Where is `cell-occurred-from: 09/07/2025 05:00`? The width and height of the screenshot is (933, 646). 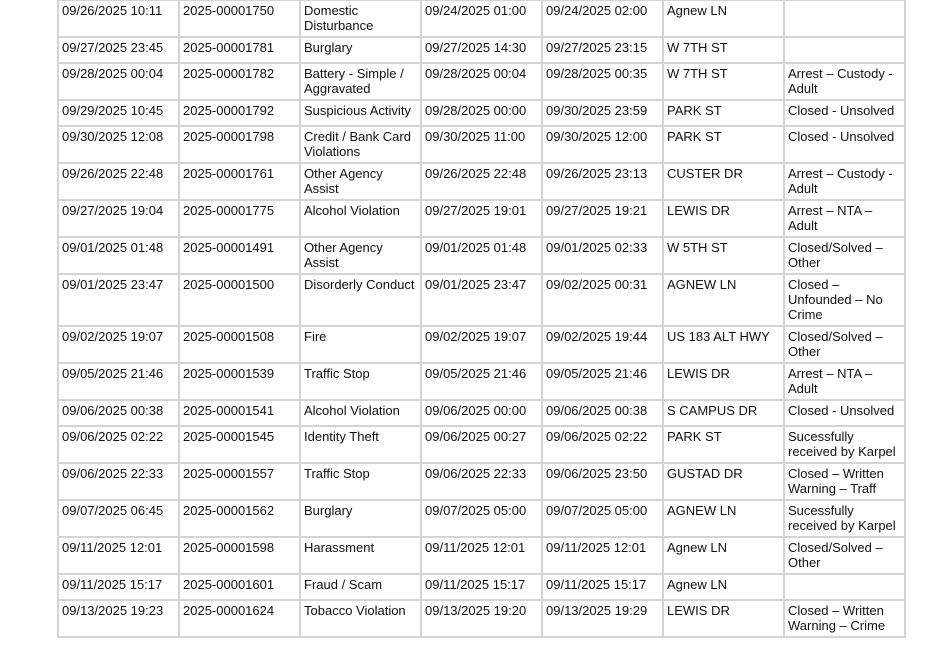
cell-occurred-from: 09/07/2025 05:00 is located at coordinates (481, 518).